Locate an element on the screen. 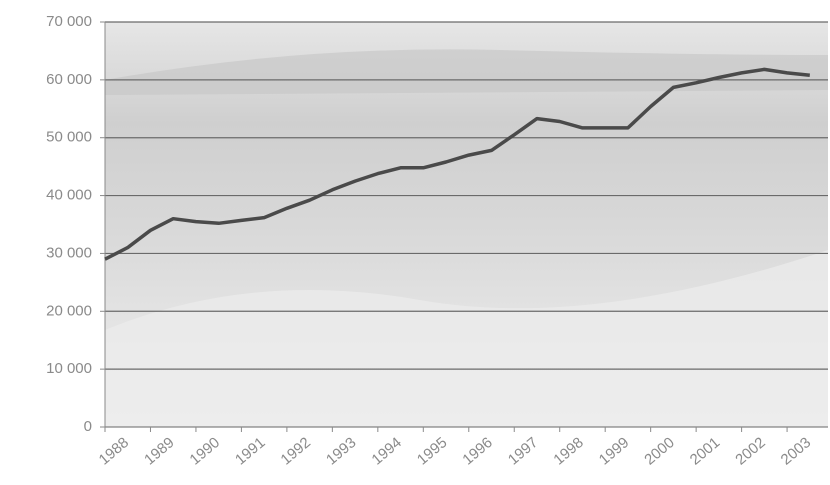 This screenshot has width=830, height=485. y-tick-label: 0 is located at coordinates (88, 426).